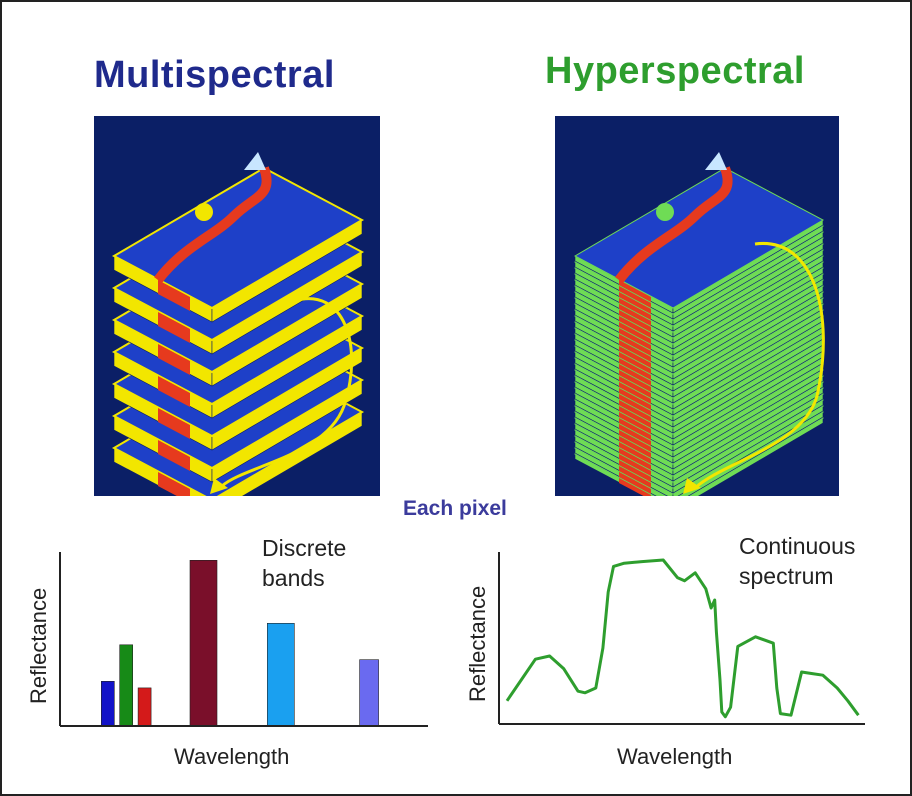 This screenshot has width=912, height=796. Describe the element at coordinates (293, 578) in the screenshot. I see `annotation-line-2: bands` at that location.